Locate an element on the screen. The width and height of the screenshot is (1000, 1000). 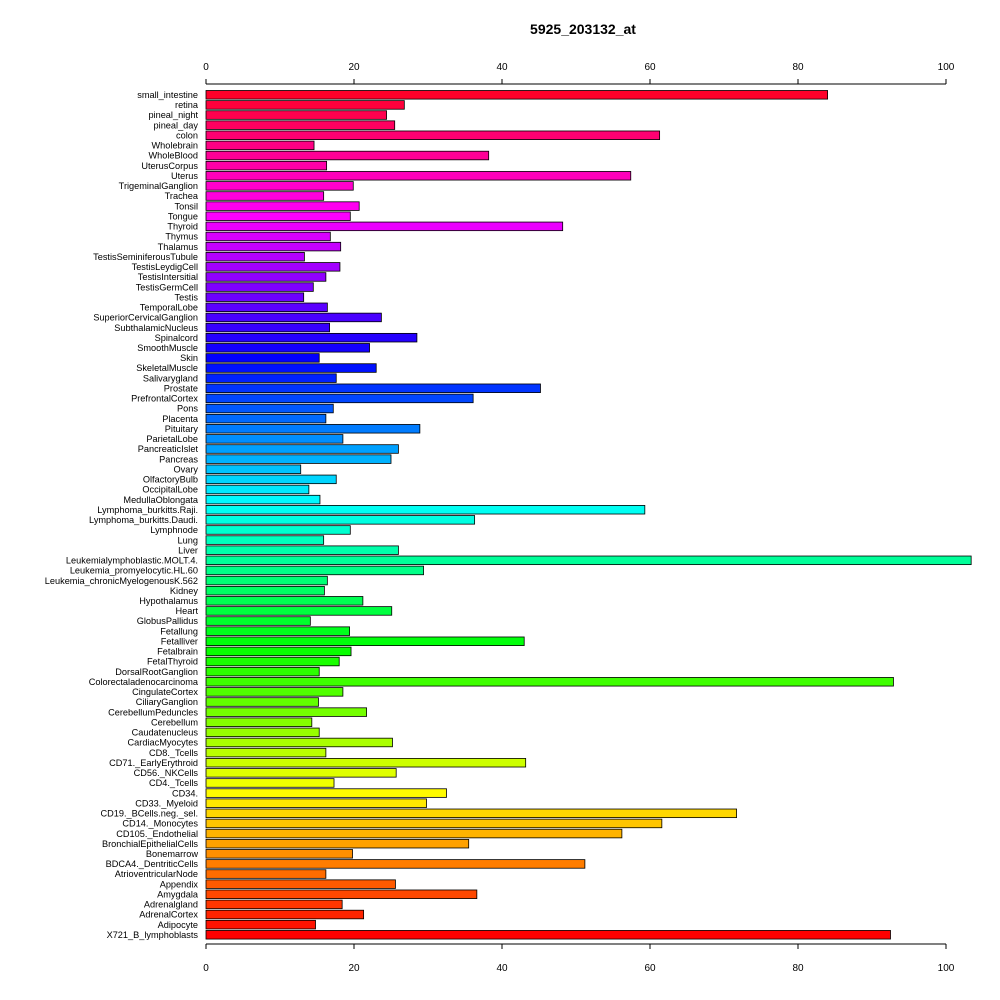
chart-title: 5925_203132_at is located at coordinates (583, 29).